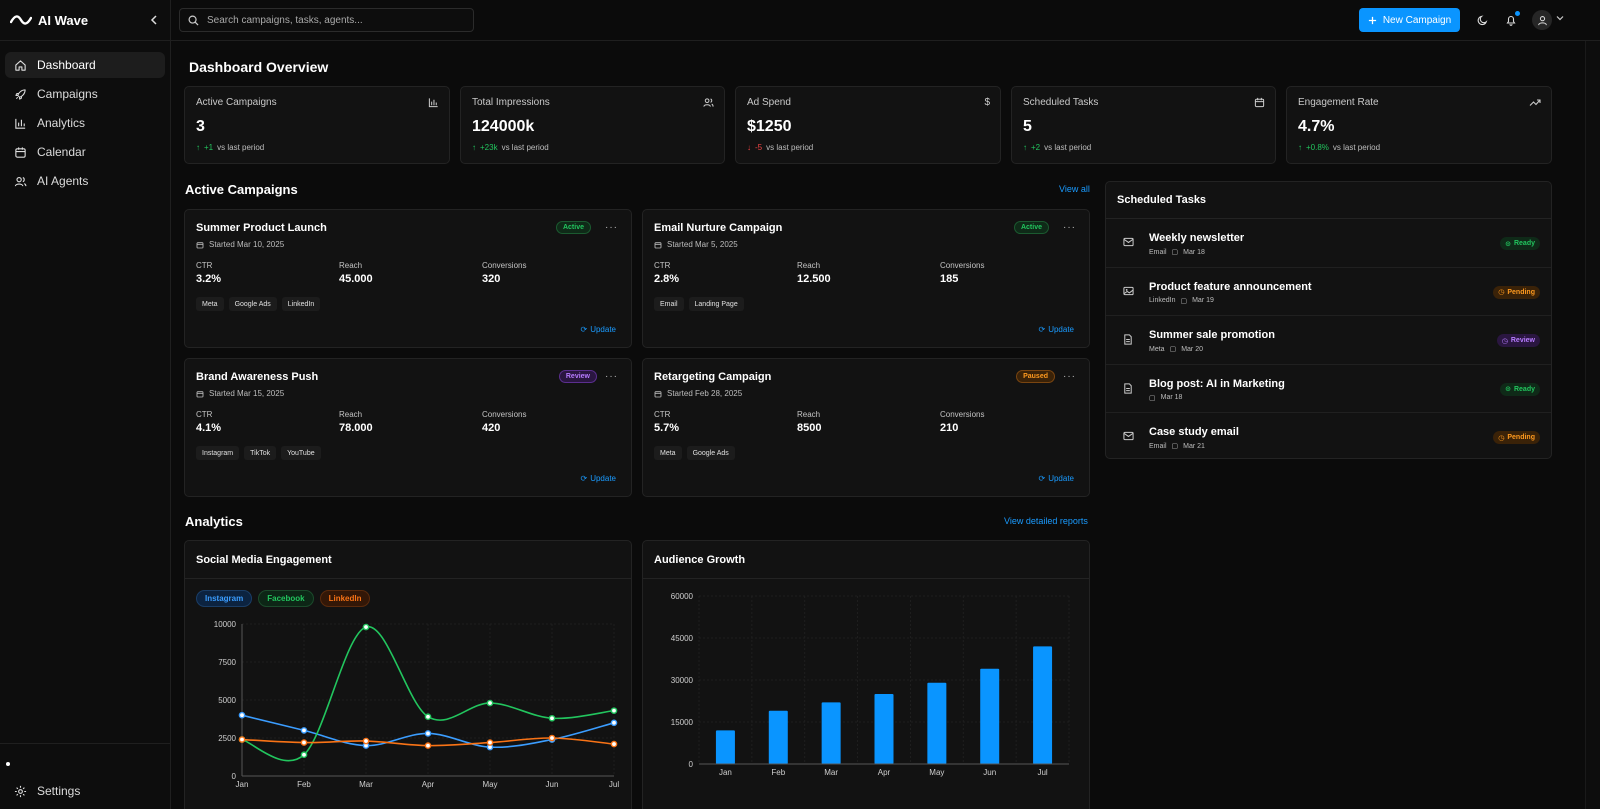  Describe the element at coordinates (210, 304) in the screenshot. I see `channel-tag: Meta` at that location.